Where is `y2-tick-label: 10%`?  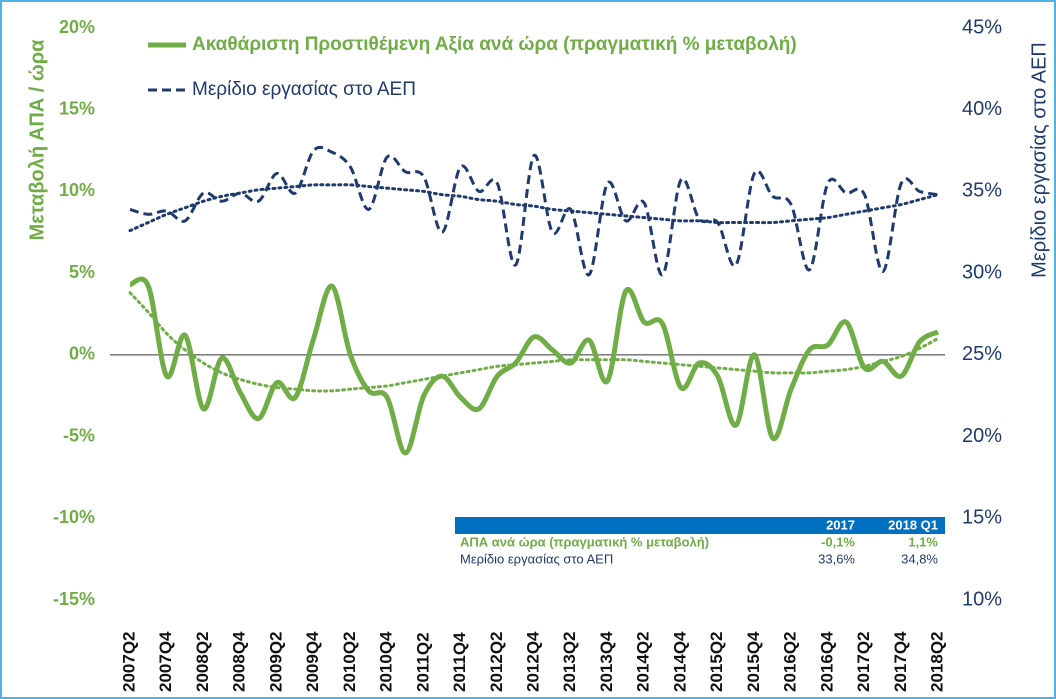 y2-tick-label: 10% is located at coordinates (982, 599).